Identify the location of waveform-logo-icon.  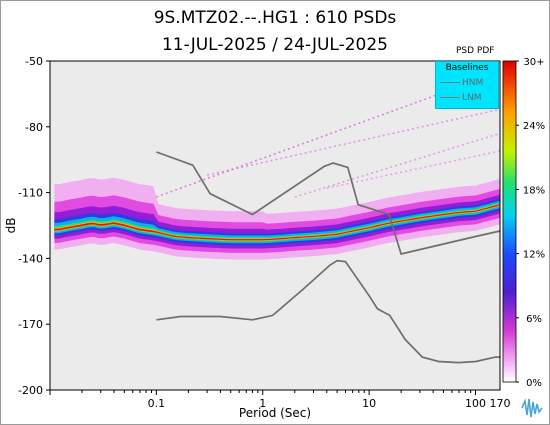
(532, 408).